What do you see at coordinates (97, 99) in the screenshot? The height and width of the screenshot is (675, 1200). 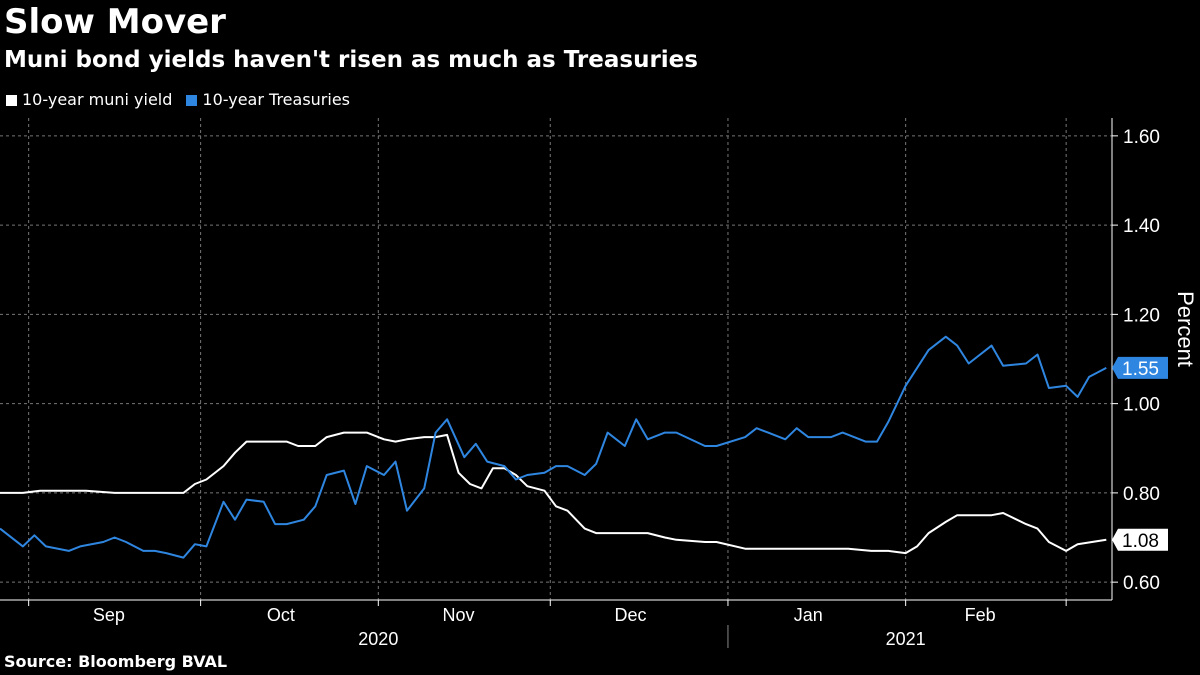 I see `legend-label-muni: 10-year muni yield` at bounding box center [97, 99].